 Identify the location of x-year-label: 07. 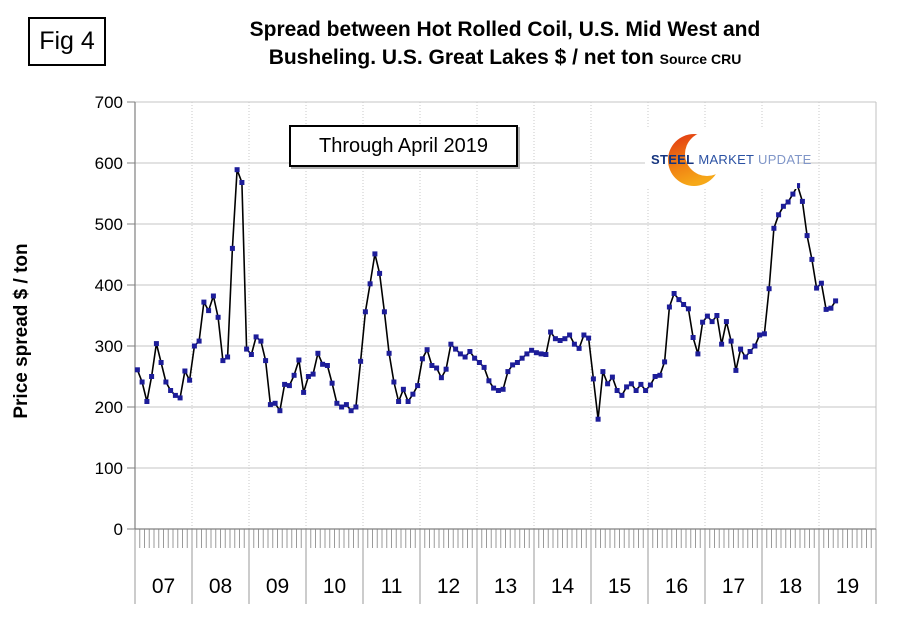
(163, 586).